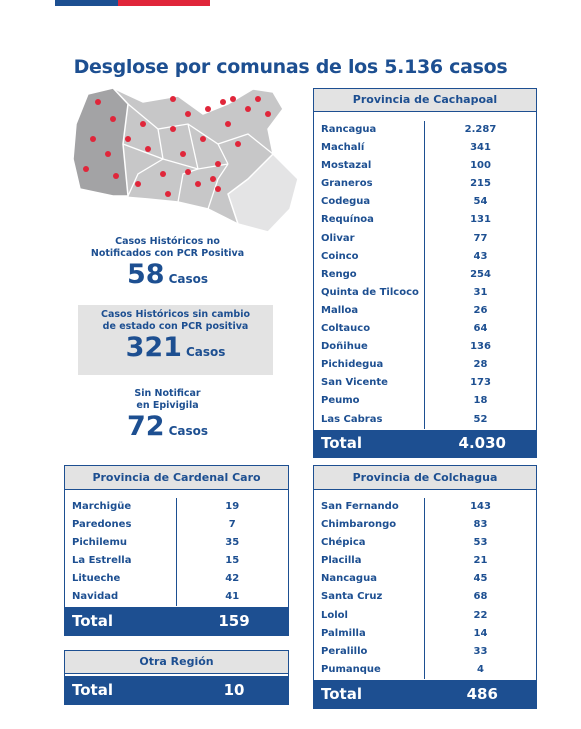 This screenshot has width=581, height=729. I want to click on commune-name: Palmilla, so click(369, 633).